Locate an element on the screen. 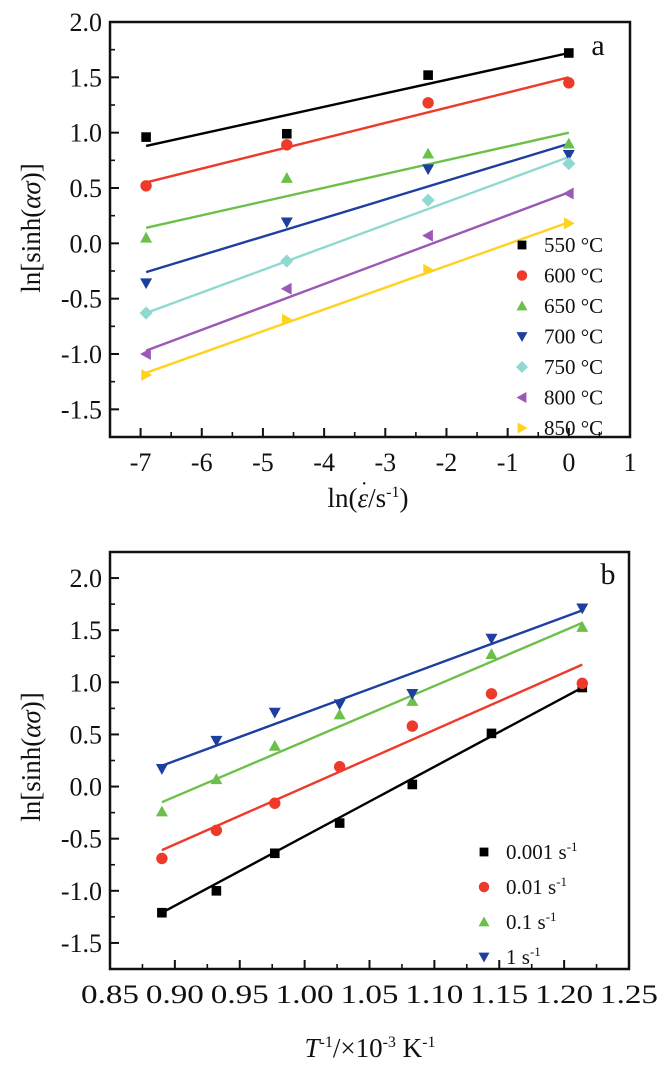 The width and height of the screenshot is (663, 1071). xlabel-sup-1: -1 is located at coordinates (326, 1042).